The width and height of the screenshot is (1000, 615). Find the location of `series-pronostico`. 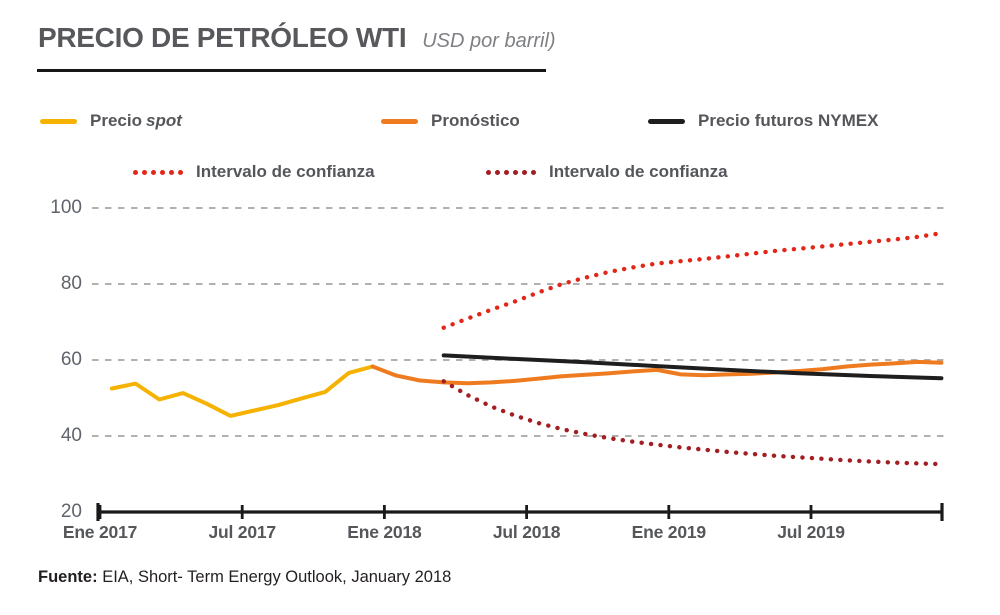

series-pronostico is located at coordinates (657, 372).